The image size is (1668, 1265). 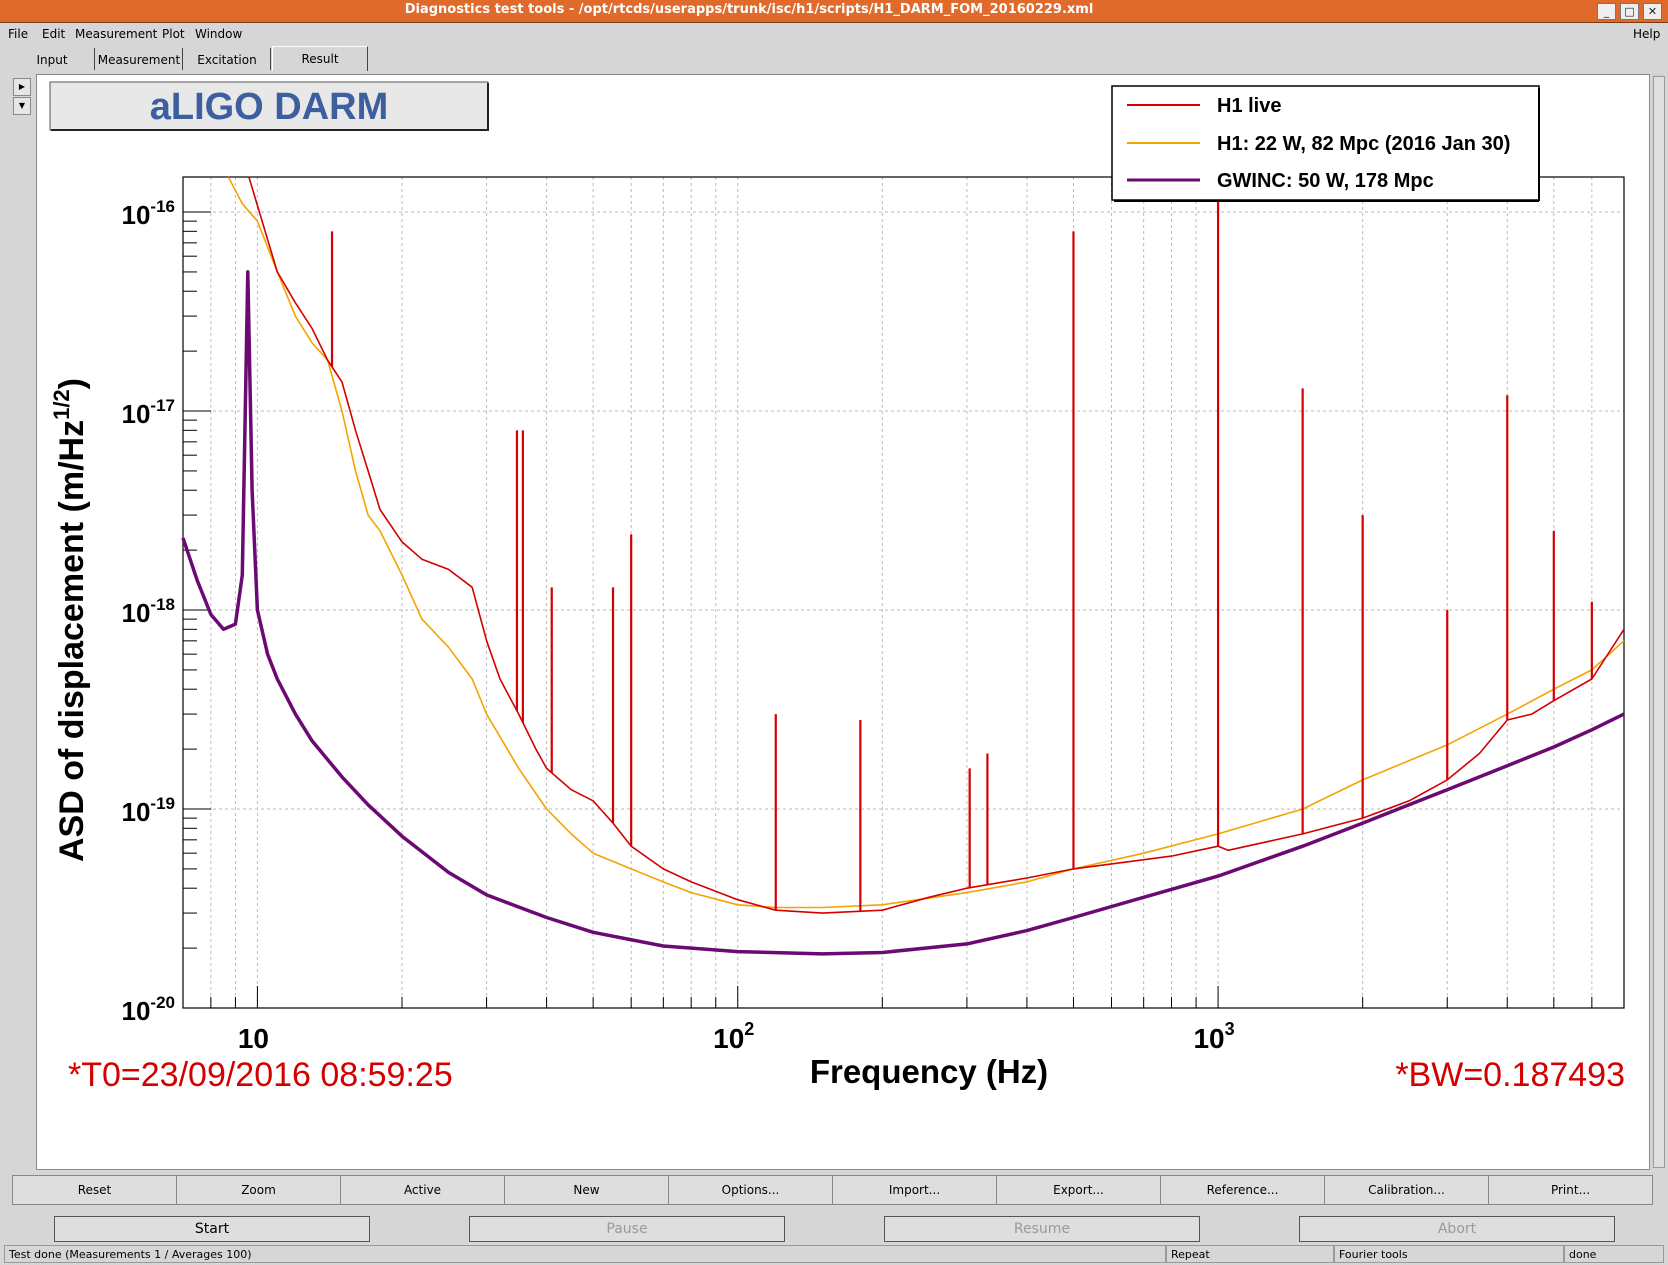 What do you see at coordinates (1652, 11) in the screenshot?
I see `close-icon: ✕` at bounding box center [1652, 11].